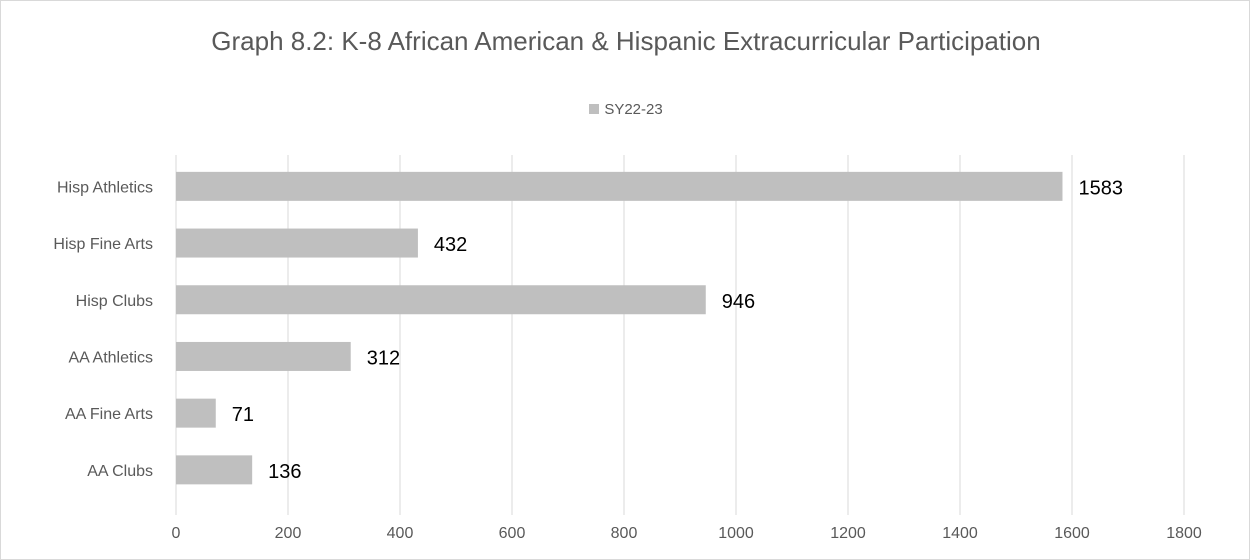 This screenshot has width=1252, height=560. I want to click on x-tick-label-1400: 1400, so click(960, 533).